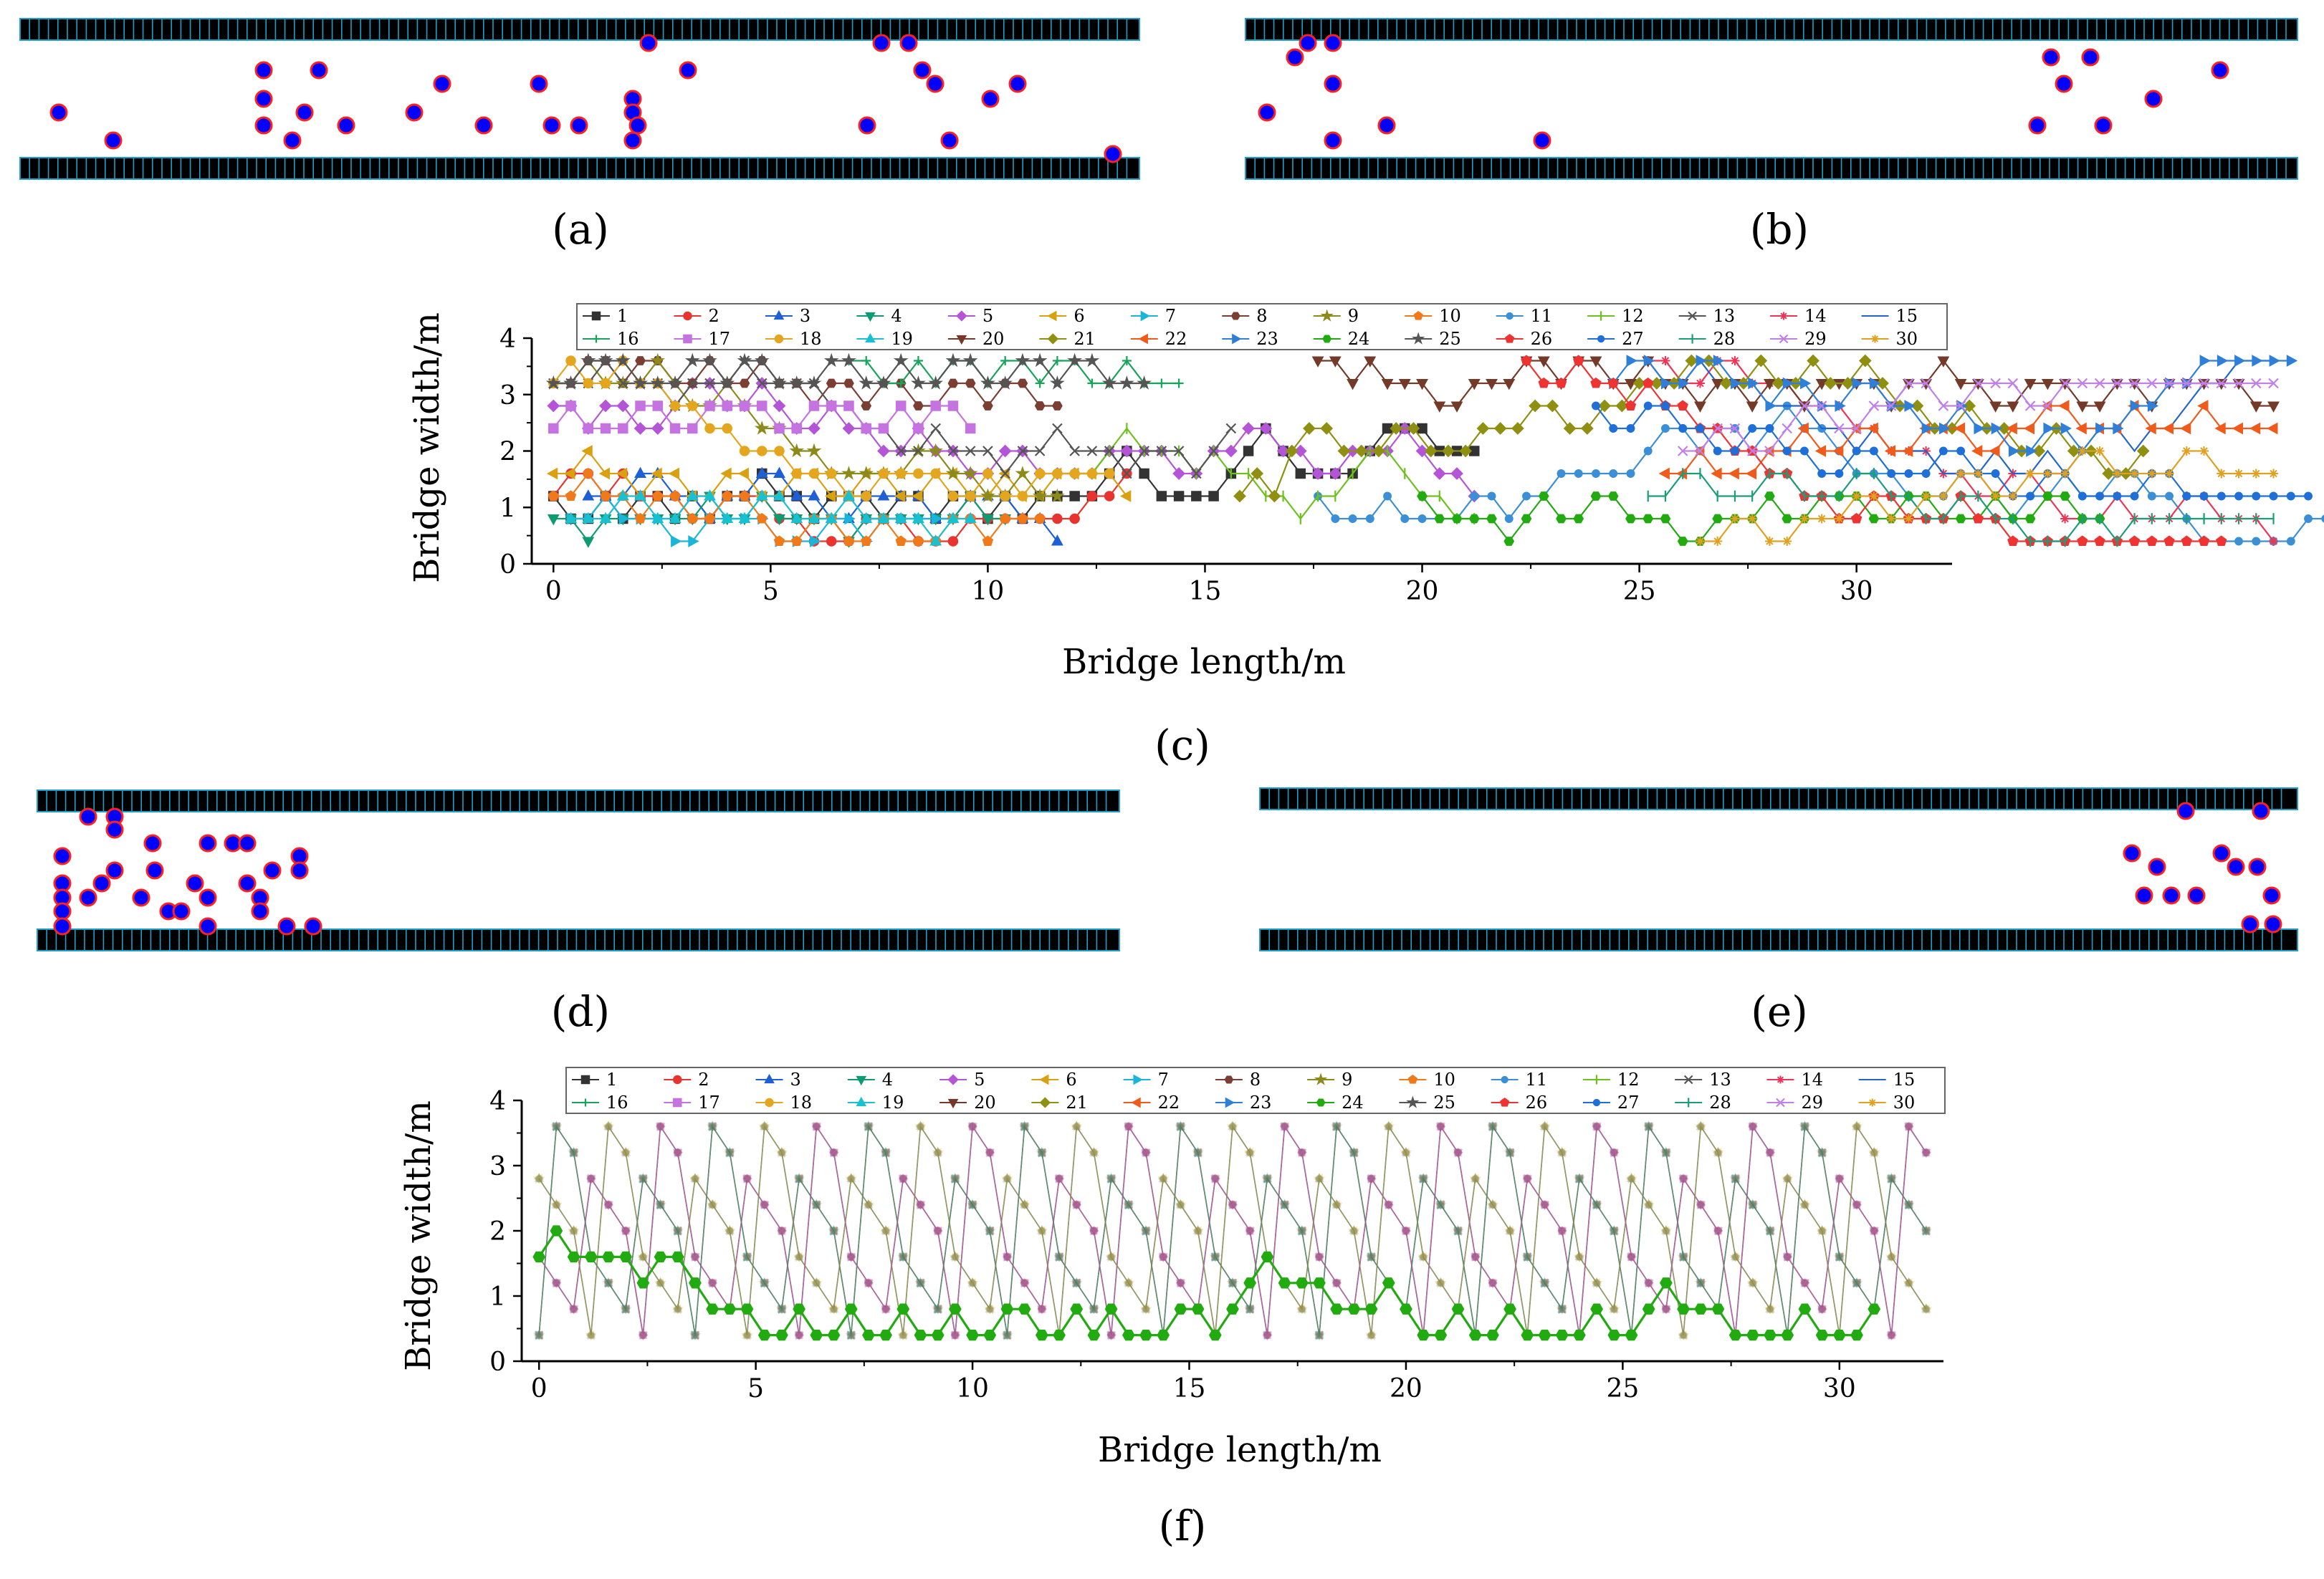 The width and height of the screenshot is (2324, 1579). I want to click on legend-label-8: 8, so click(1255, 1080).